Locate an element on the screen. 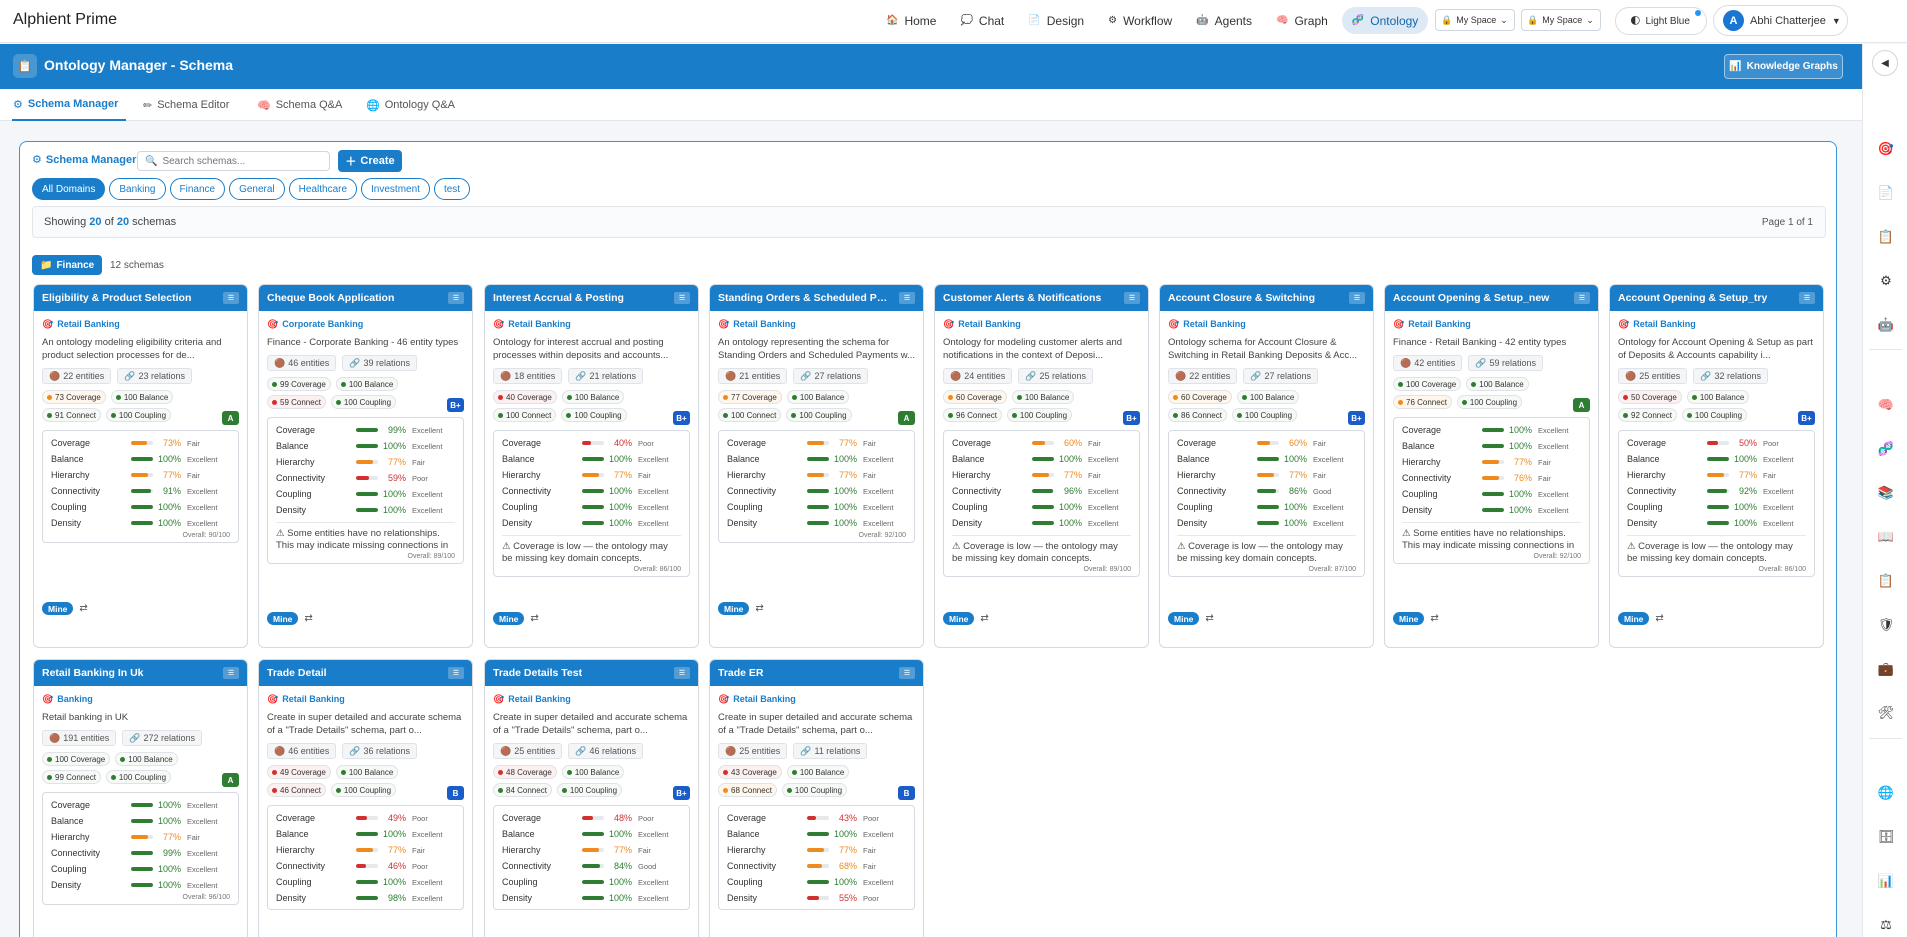 The image size is (1907, 937). target-icon: 🎯 is located at coordinates (1886, 148).